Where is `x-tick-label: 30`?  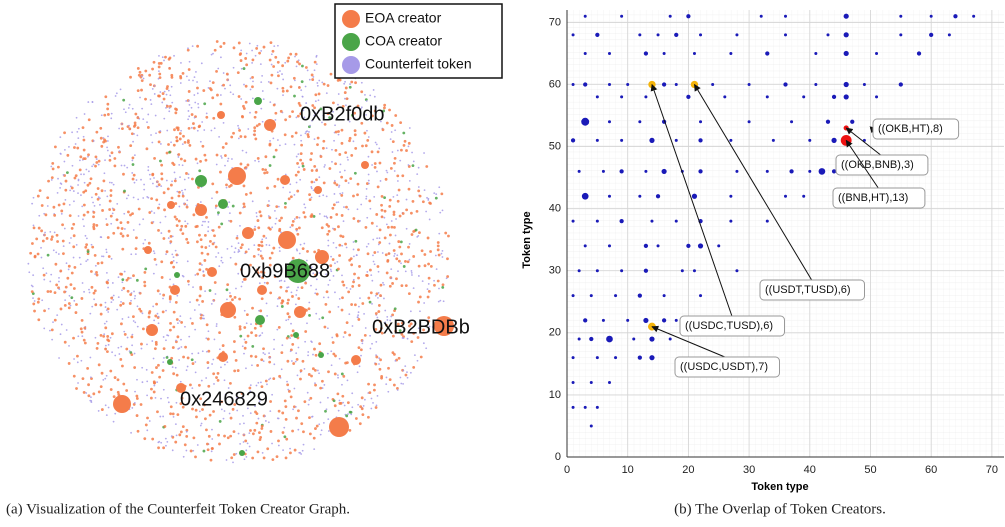 x-tick-label: 30 is located at coordinates (749, 470).